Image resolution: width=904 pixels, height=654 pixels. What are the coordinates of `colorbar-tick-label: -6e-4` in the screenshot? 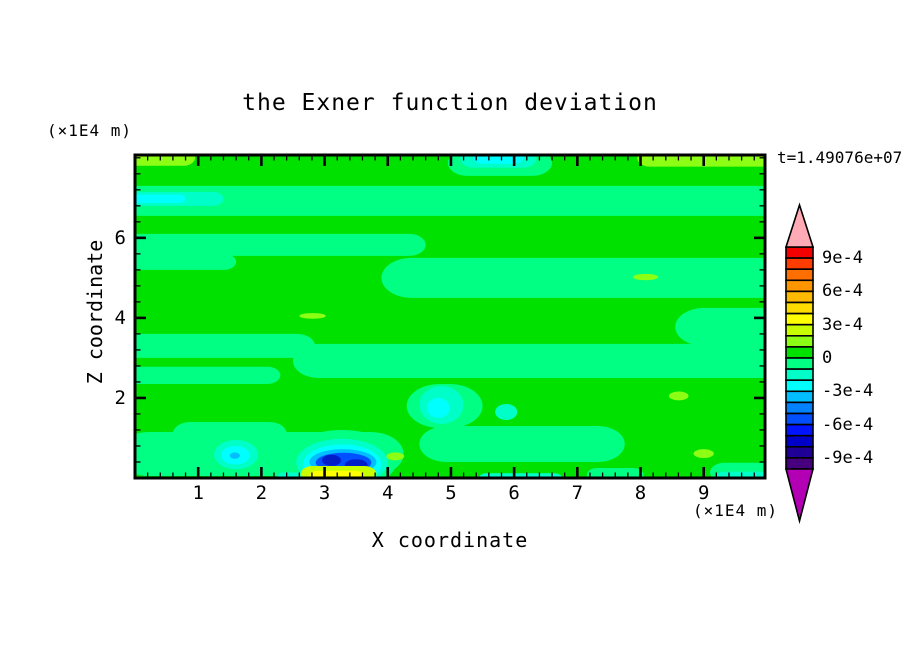 It's located at (848, 424).